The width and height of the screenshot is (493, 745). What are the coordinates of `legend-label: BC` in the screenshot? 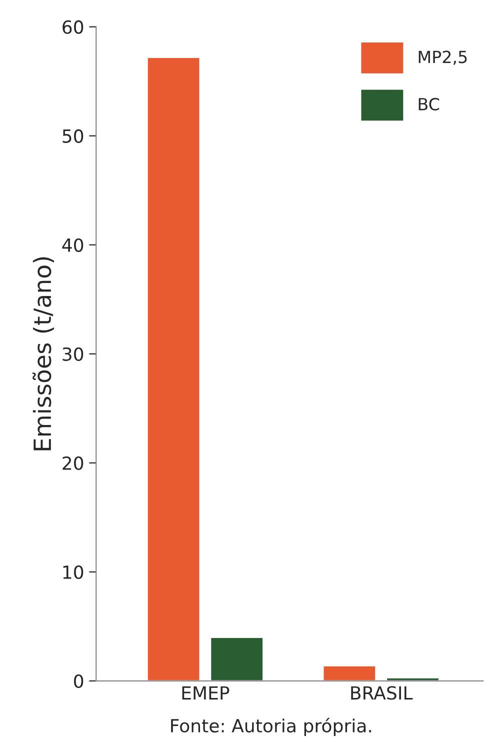 It's located at (429, 104).